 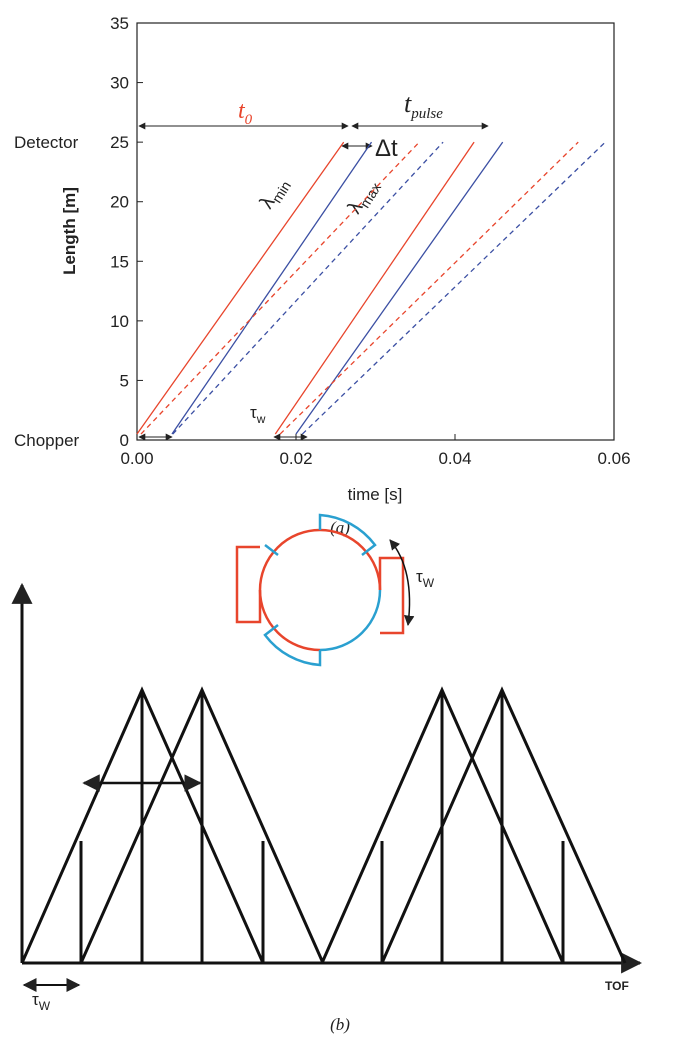 What do you see at coordinates (613, 458) in the screenshot?
I see `x-tick-label: 0.06` at bounding box center [613, 458].